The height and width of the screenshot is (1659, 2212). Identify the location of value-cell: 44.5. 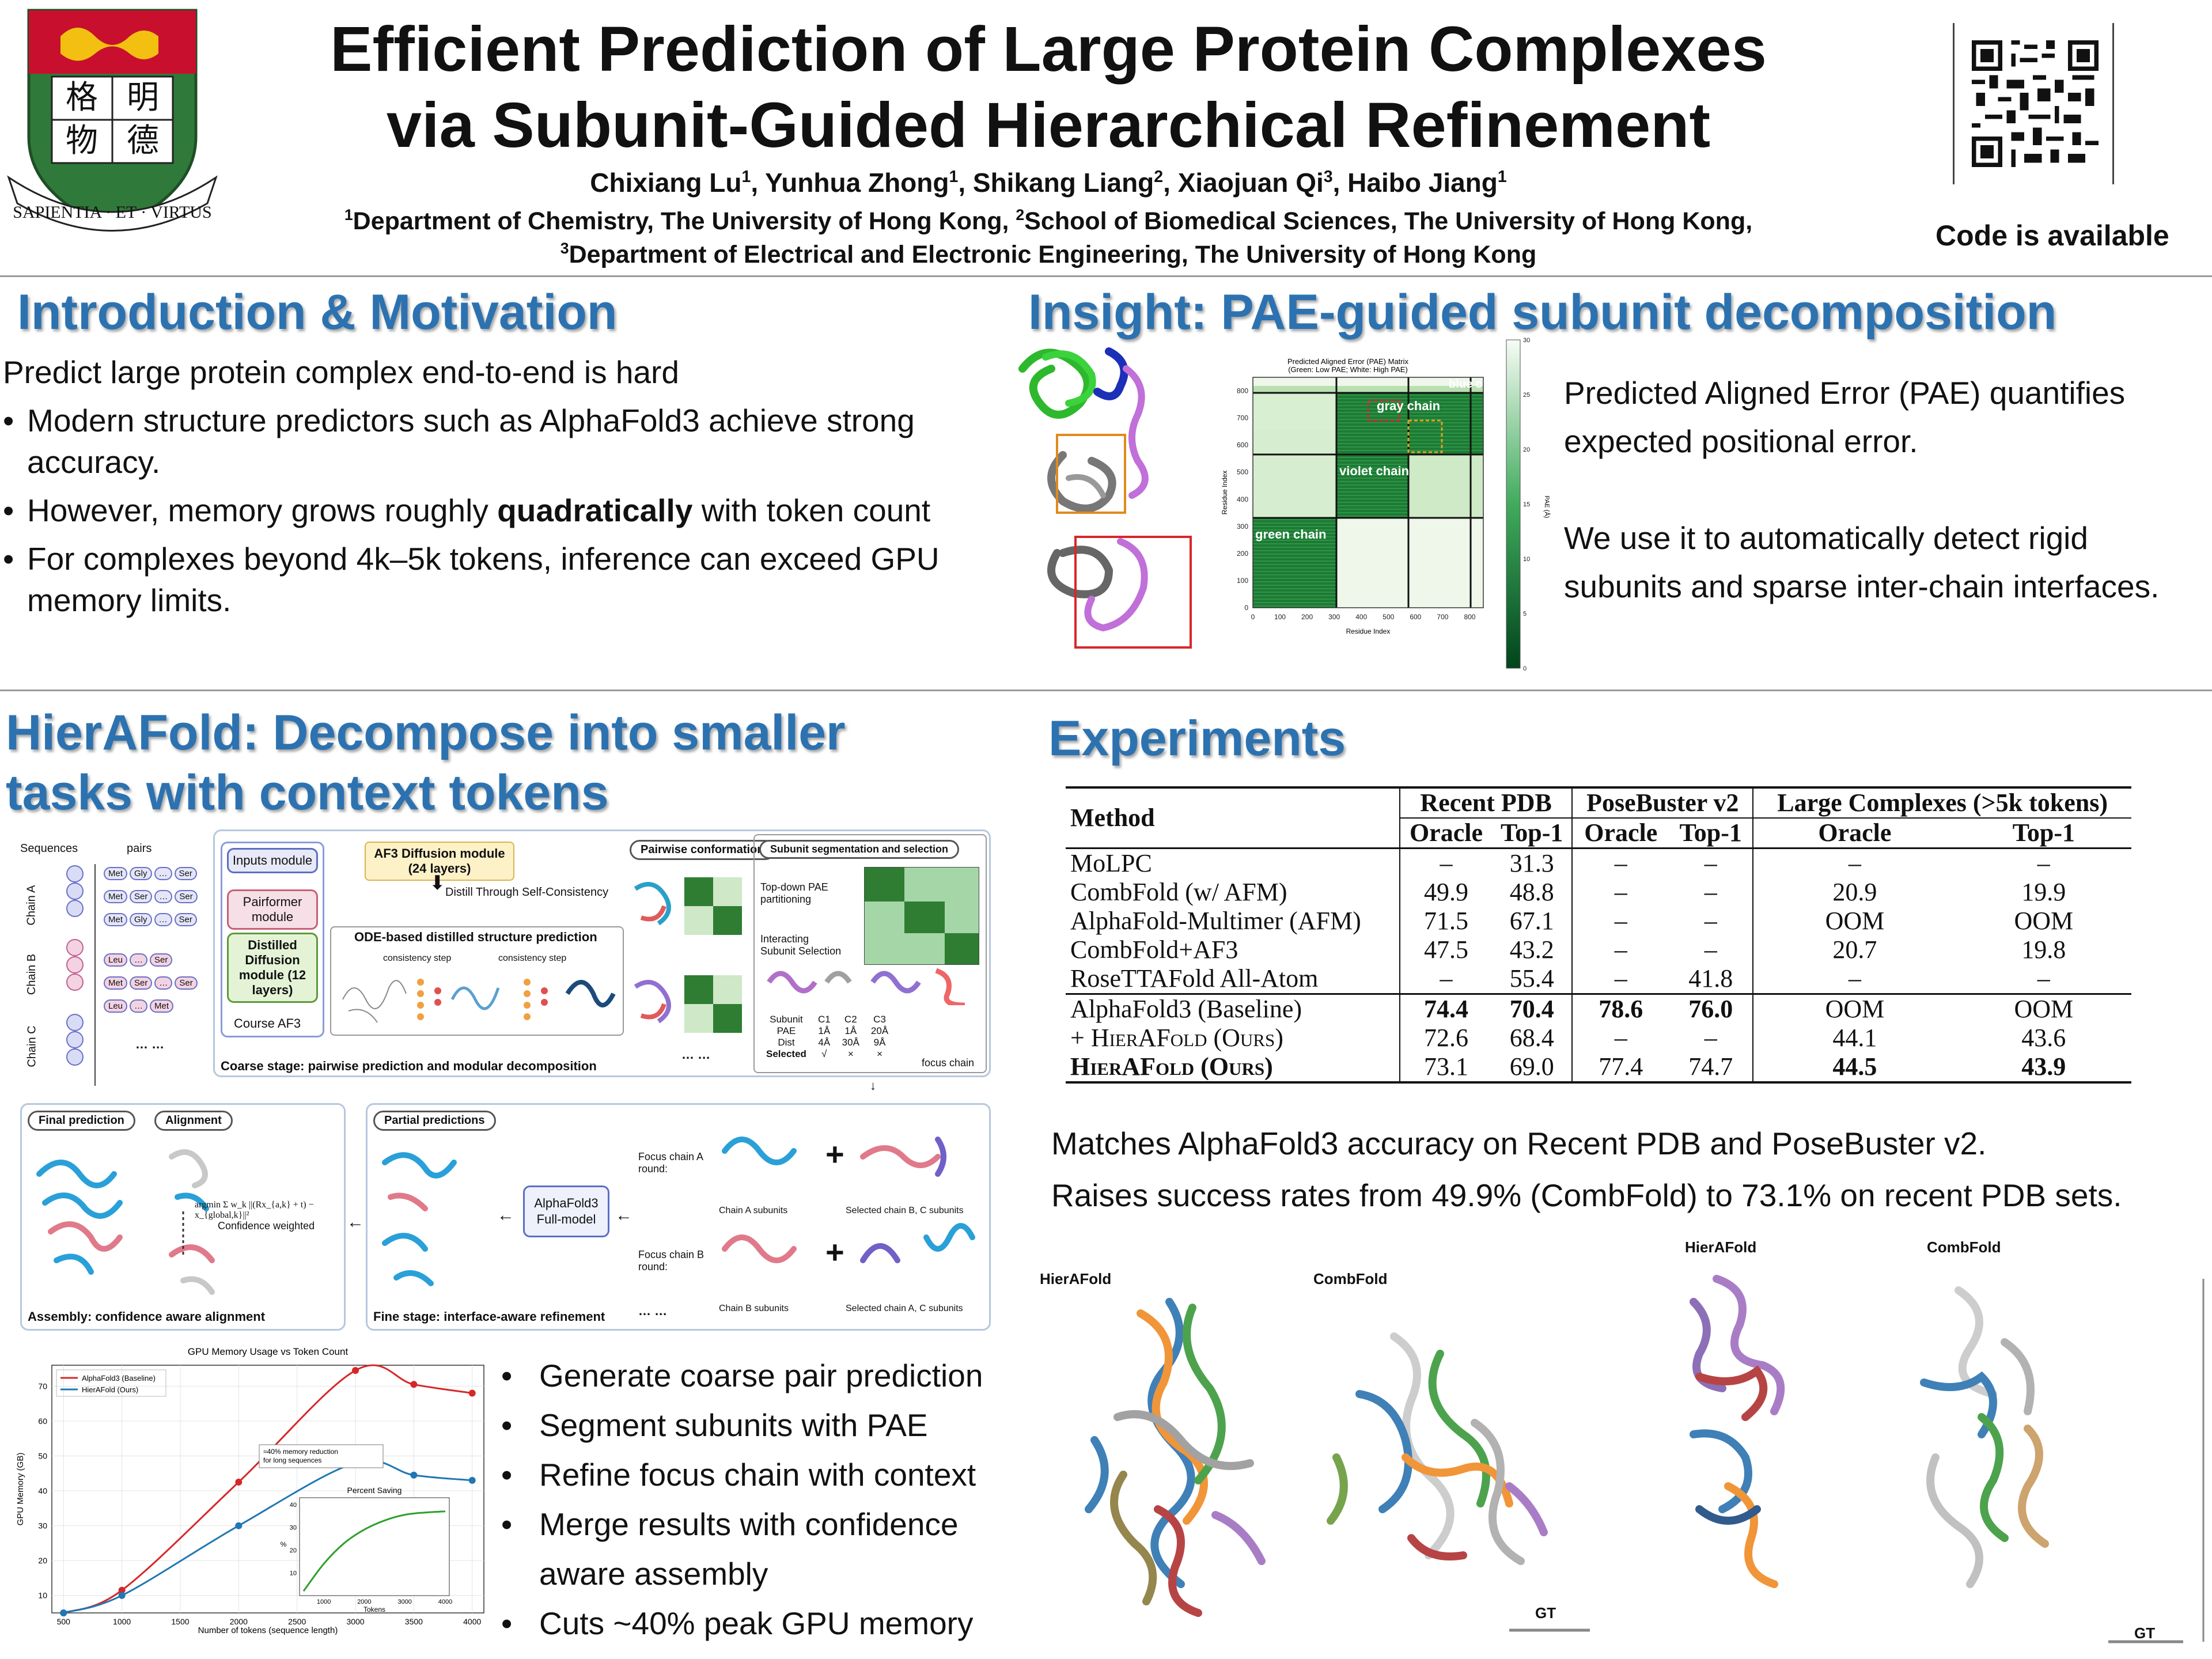
(1854, 1068).